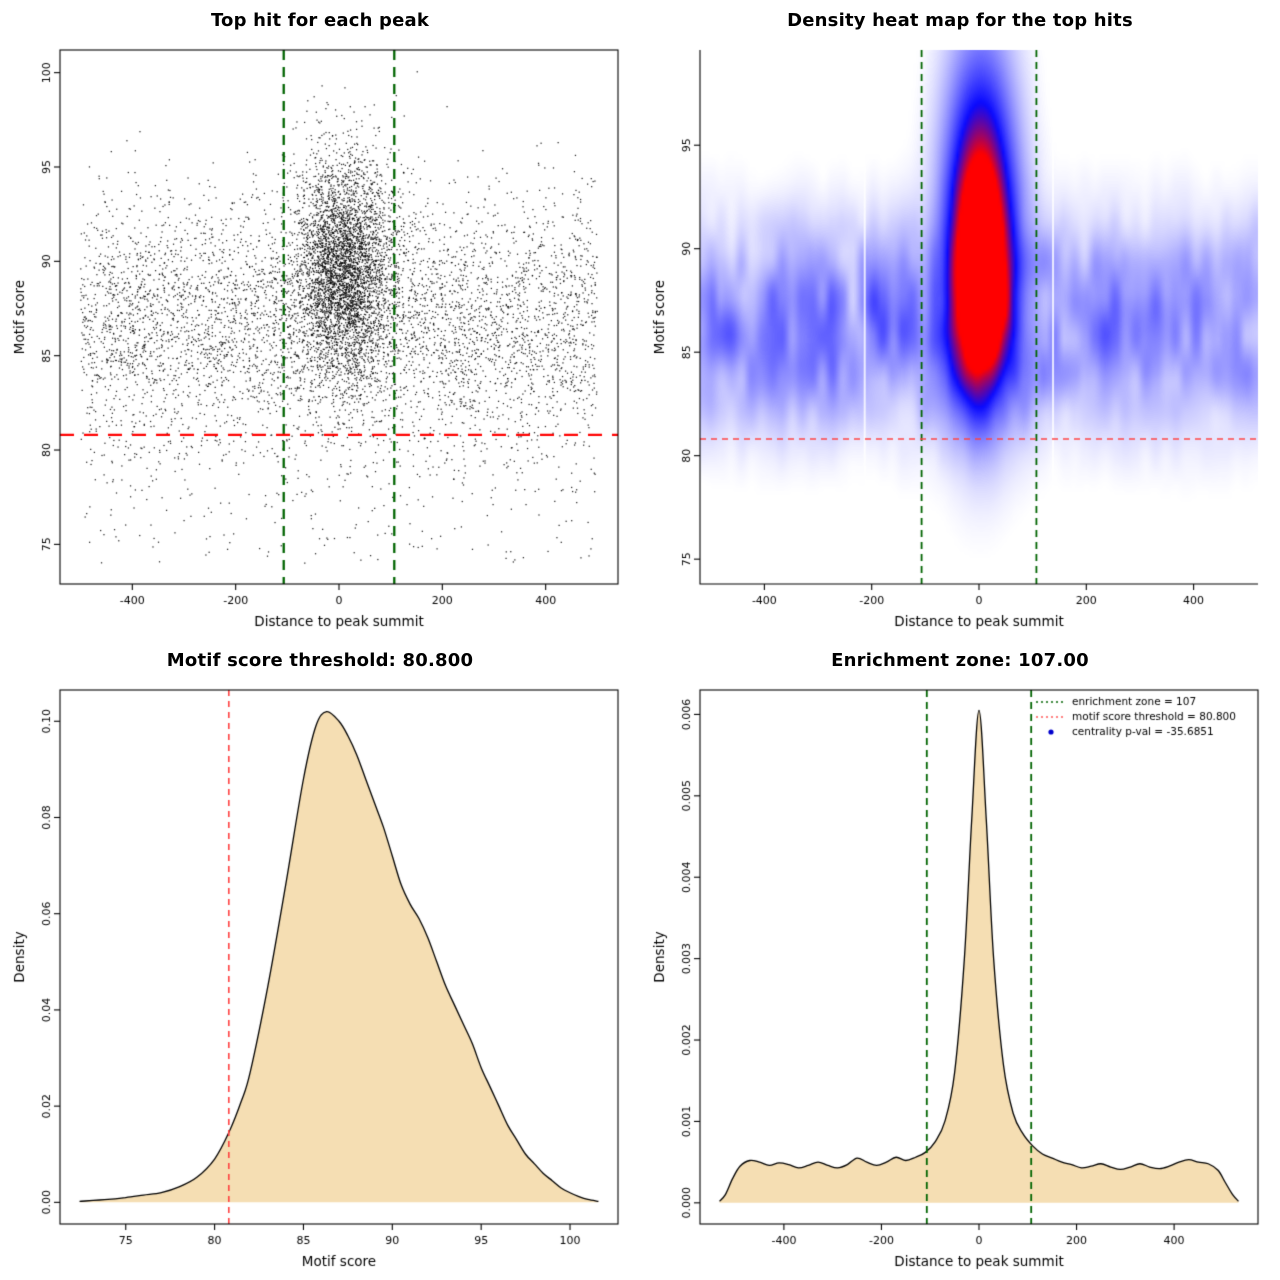  Describe the element at coordinates (960, 20) in the screenshot. I see `chart-title-heatmap: Density heat map for the top hits` at that location.